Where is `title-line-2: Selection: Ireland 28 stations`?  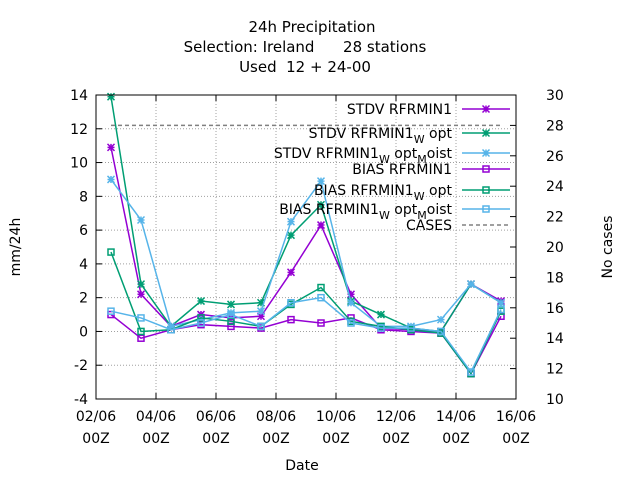 title-line-2: Selection: Ireland 28 stations is located at coordinates (305, 47).